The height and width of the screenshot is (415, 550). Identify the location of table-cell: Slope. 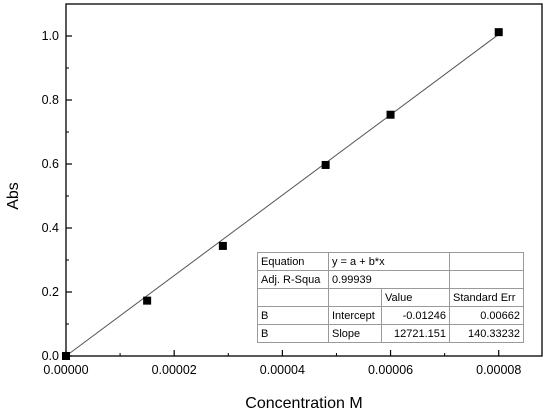
(355, 333).